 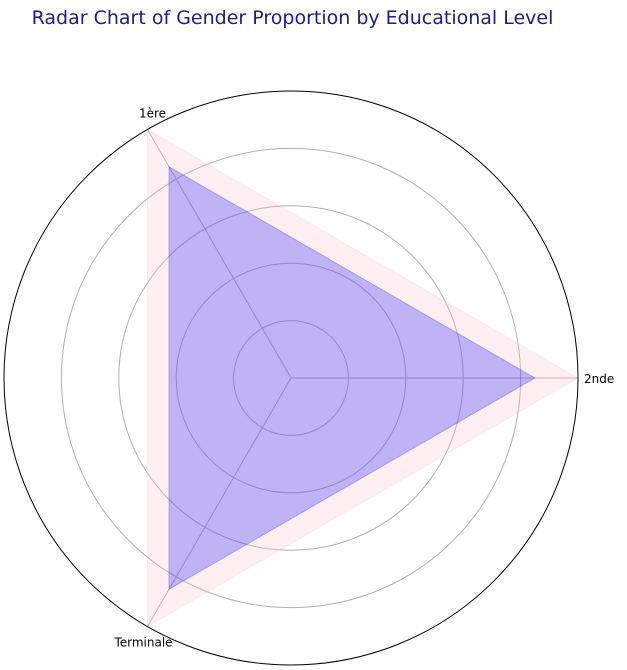 What do you see at coordinates (152, 113) in the screenshot?
I see `axis-label-1ère: 1ère` at bounding box center [152, 113].